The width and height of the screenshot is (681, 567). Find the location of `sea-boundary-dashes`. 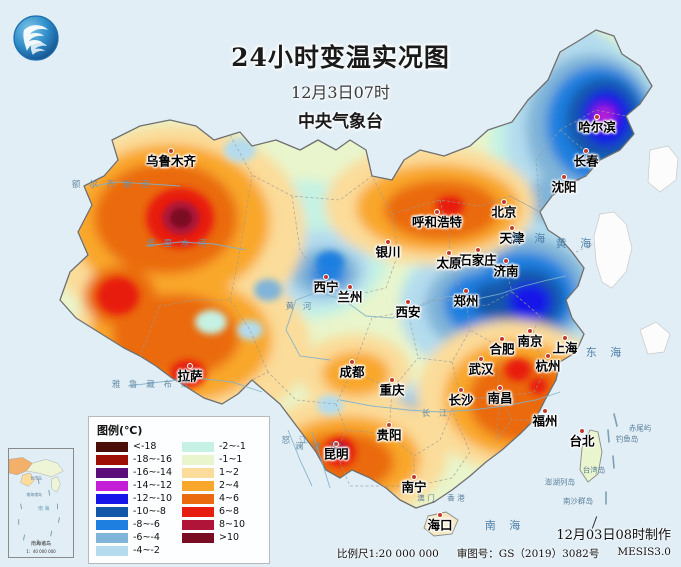

sea-boundary-dashes is located at coordinates (611, 459).